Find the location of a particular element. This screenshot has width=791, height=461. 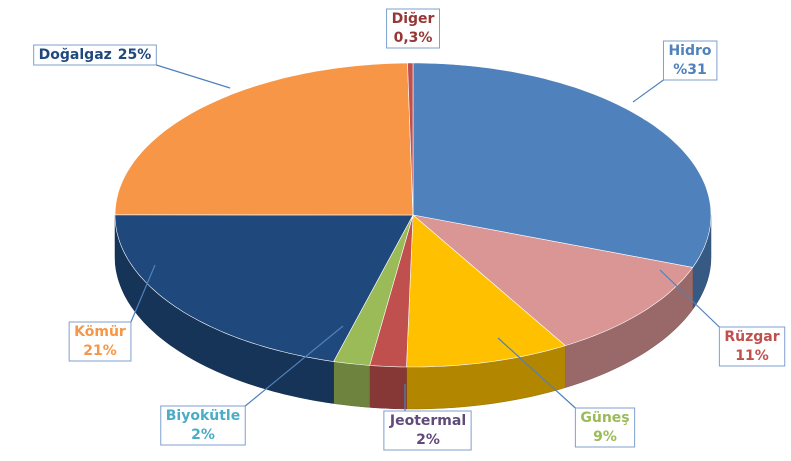

label-name: Diğer is located at coordinates (413, 19).